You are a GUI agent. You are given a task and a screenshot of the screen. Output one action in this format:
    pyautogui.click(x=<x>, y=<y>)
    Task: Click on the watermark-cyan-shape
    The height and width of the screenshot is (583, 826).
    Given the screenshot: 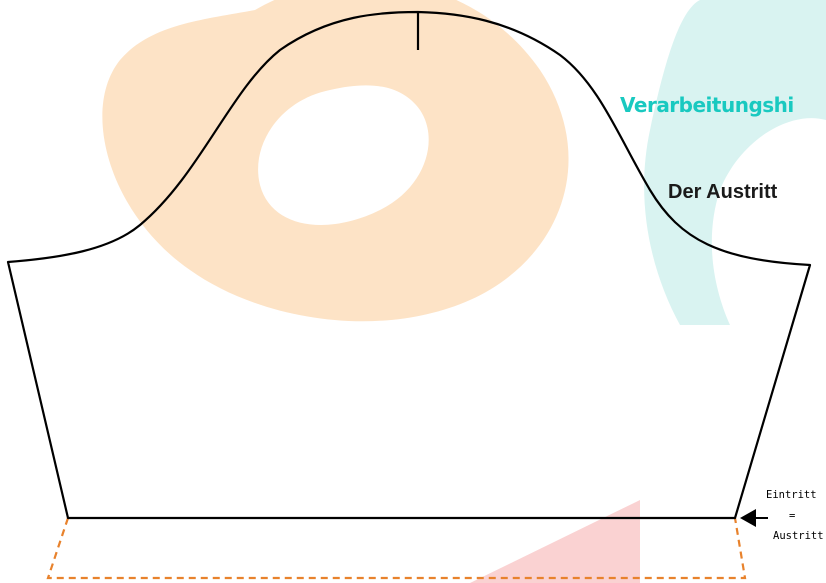 What is the action you would take?
    pyautogui.click(x=735, y=162)
    